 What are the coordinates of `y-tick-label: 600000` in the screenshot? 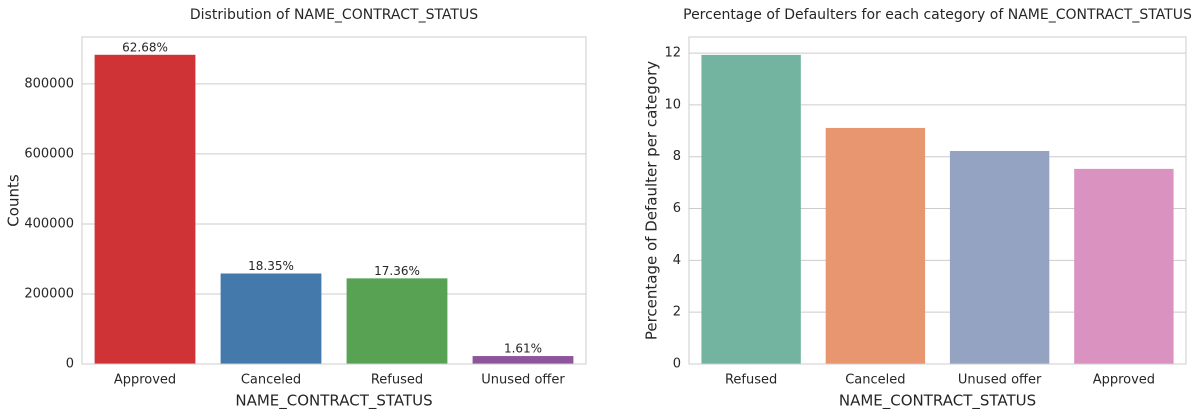 It's located at (49, 153).